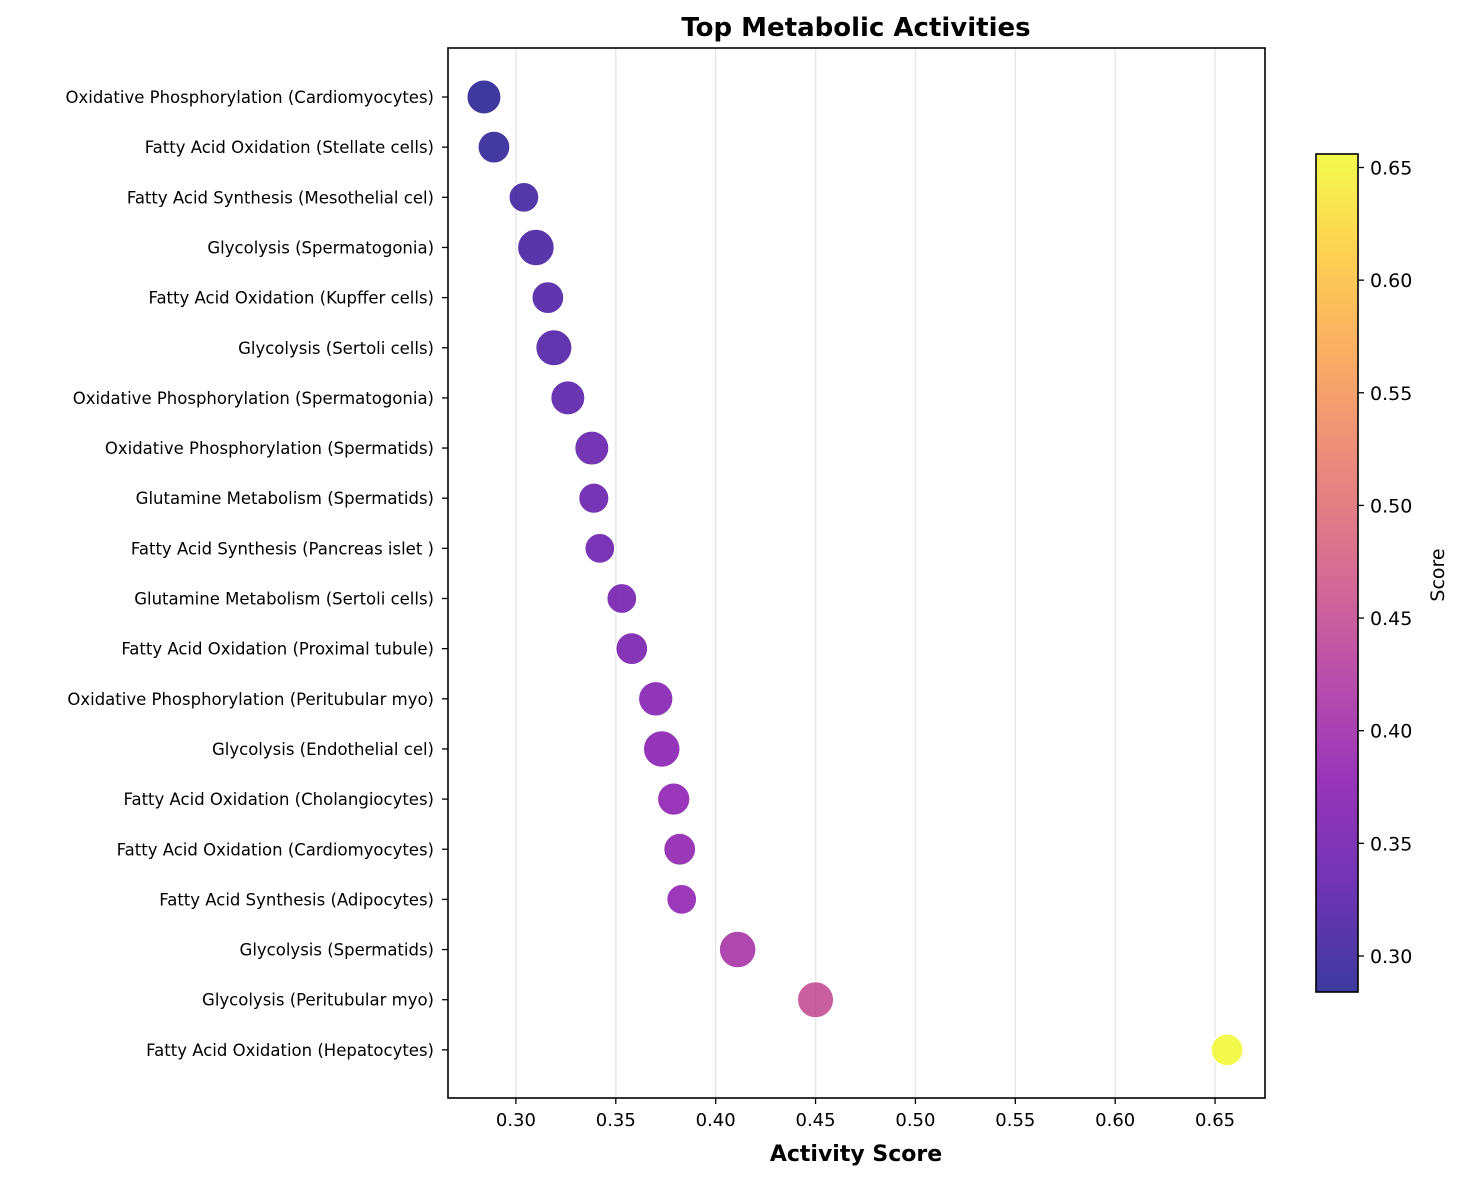 This screenshot has height=1180, width=1462. What do you see at coordinates (1391, 281) in the screenshot?
I see `colorbar-tick-label: 0.60` at bounding box center [1391, 281].